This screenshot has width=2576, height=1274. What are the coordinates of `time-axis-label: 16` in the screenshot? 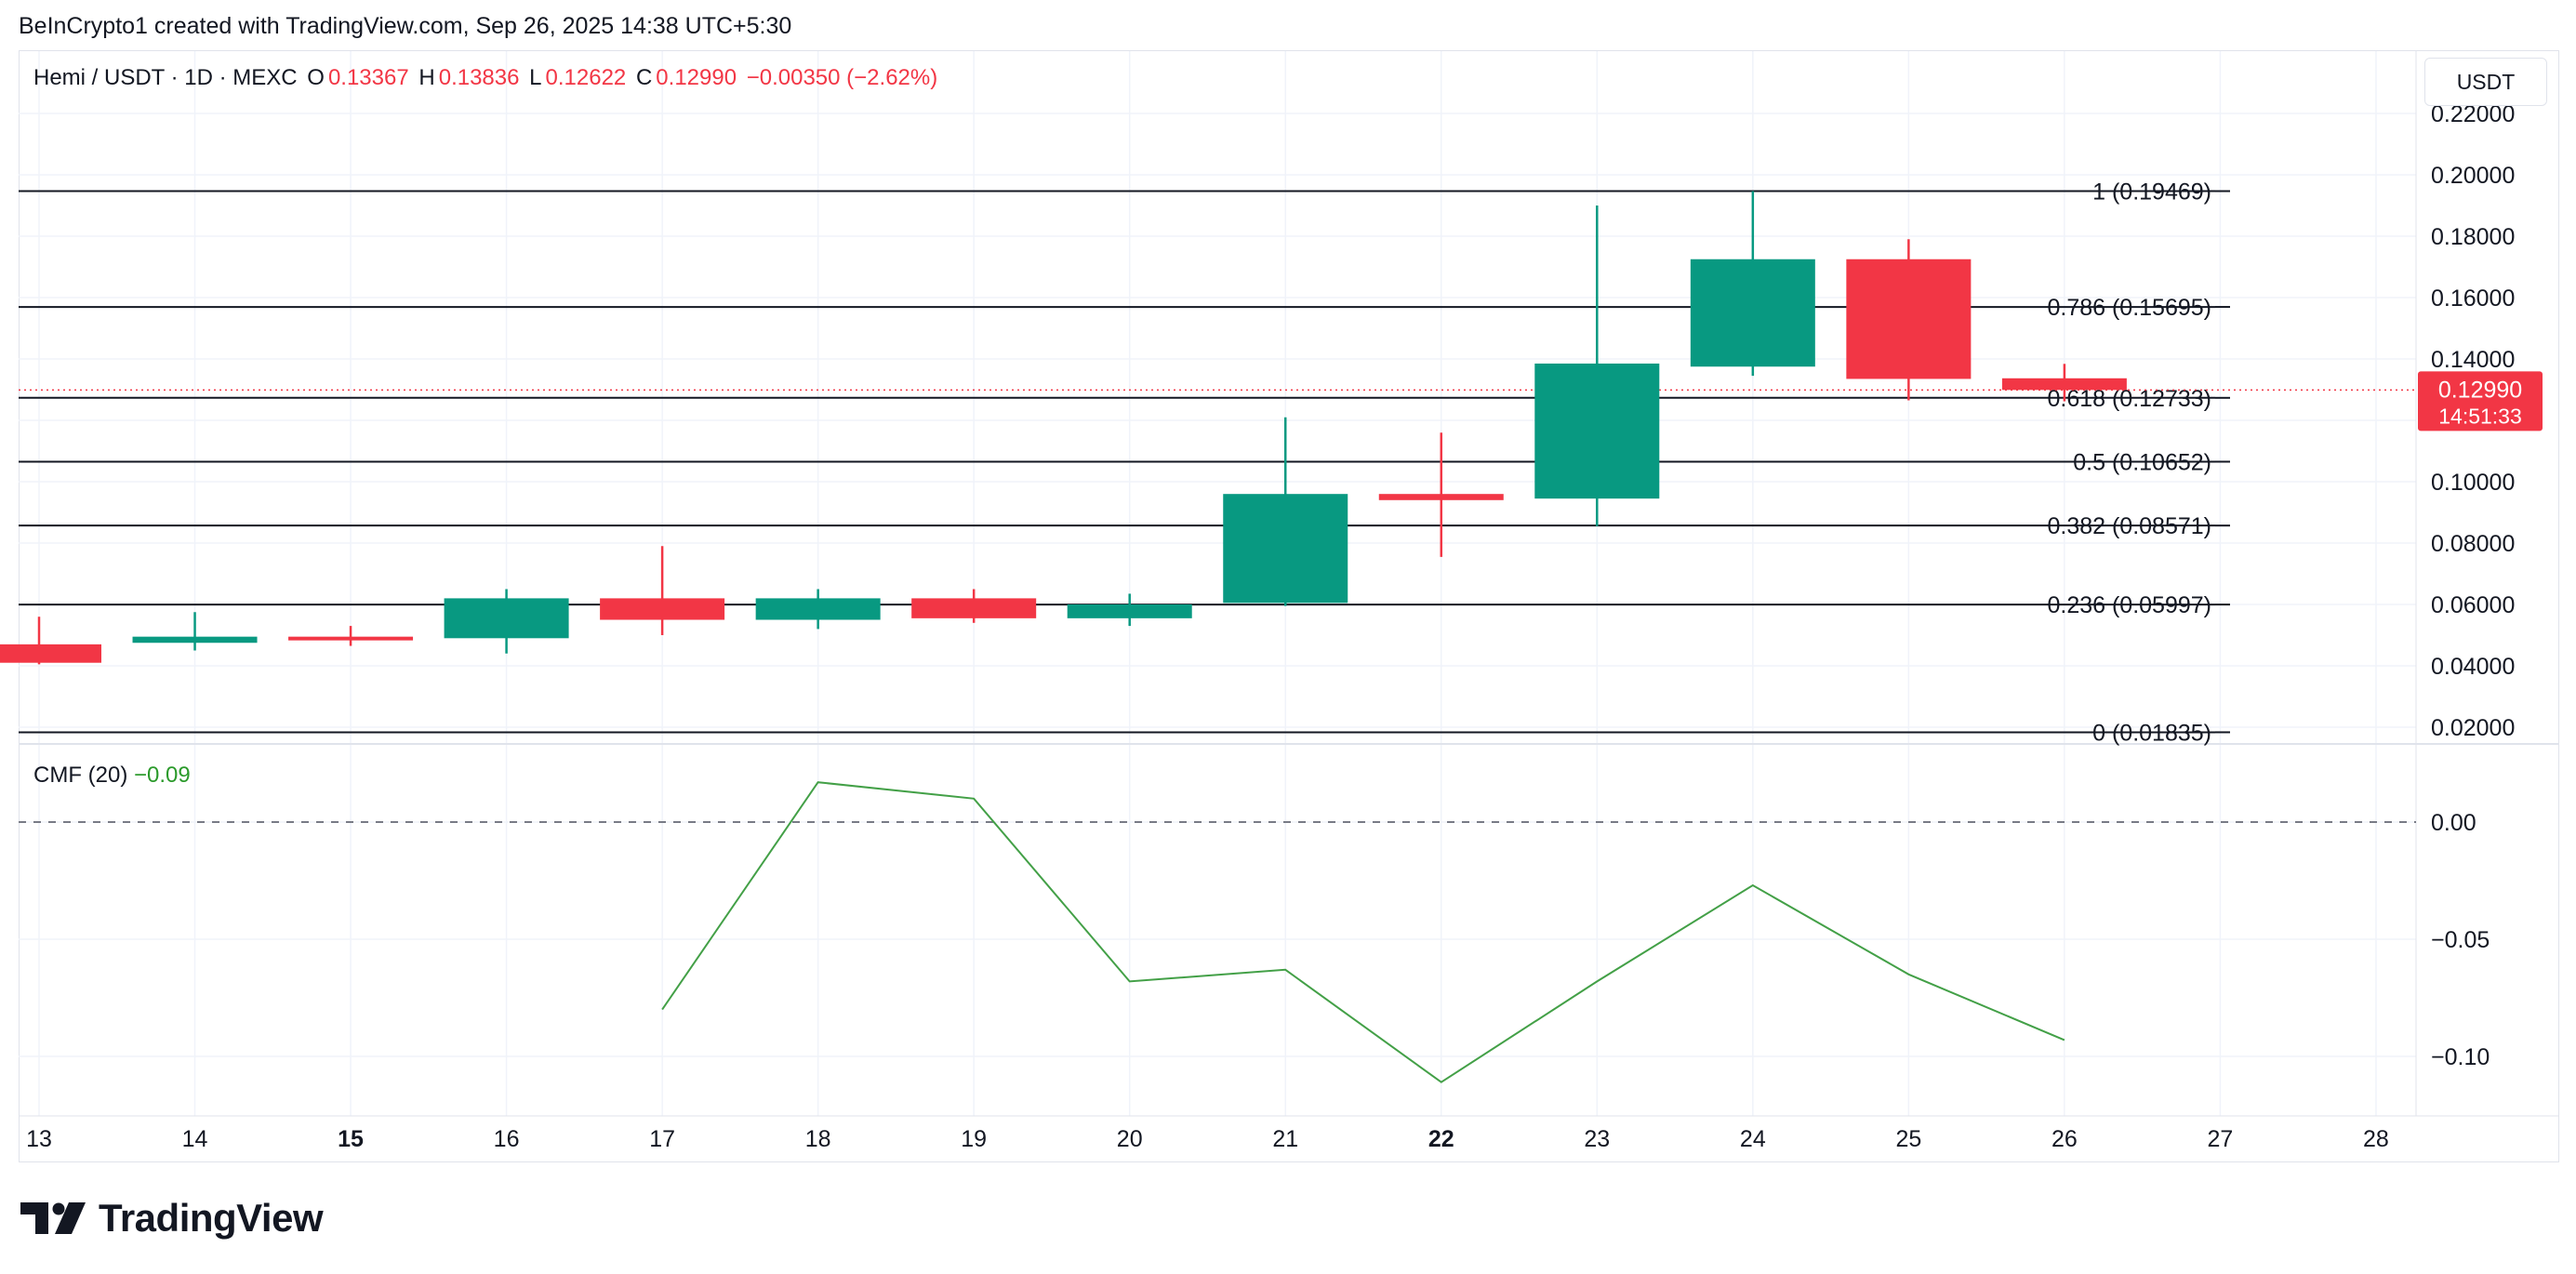 It's located at (507, 1139).